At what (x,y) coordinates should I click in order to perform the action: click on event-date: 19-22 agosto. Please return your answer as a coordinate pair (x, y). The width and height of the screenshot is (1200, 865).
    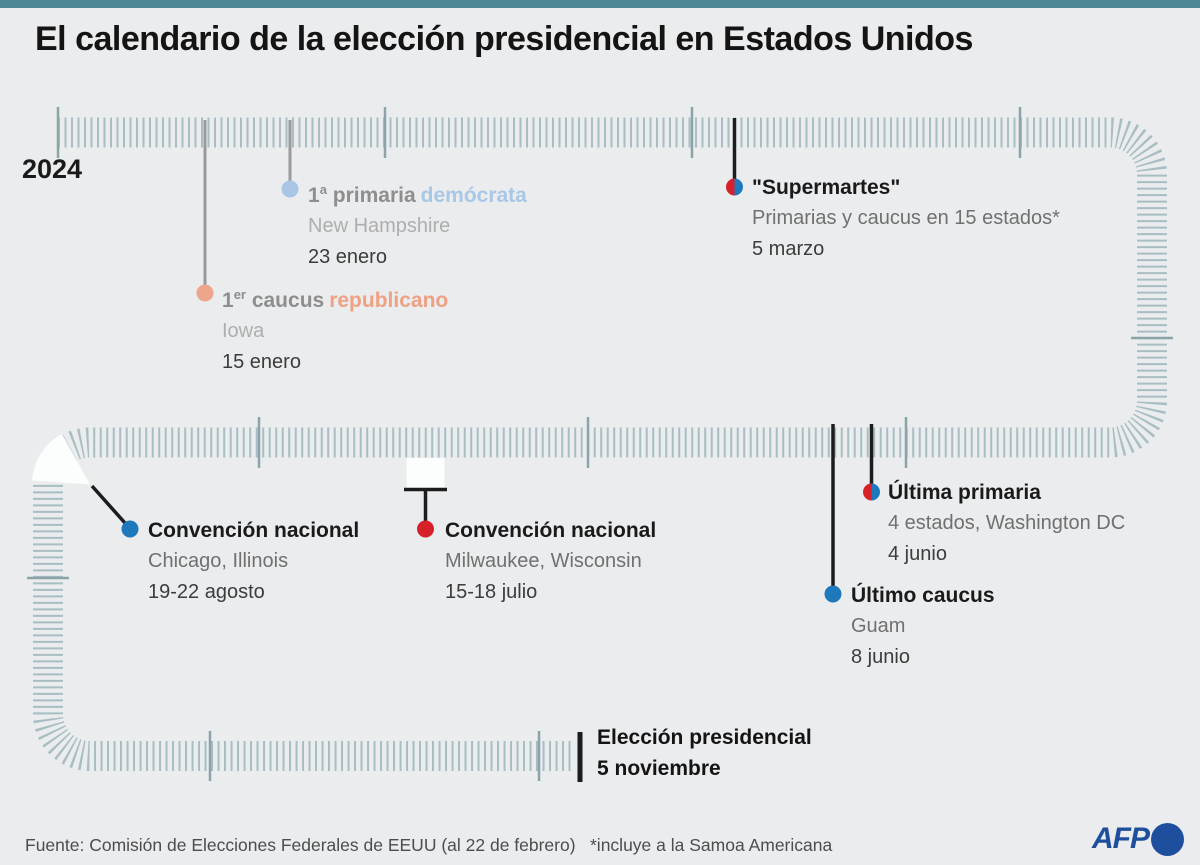
    Looking at the image, I should click on (206, 592).